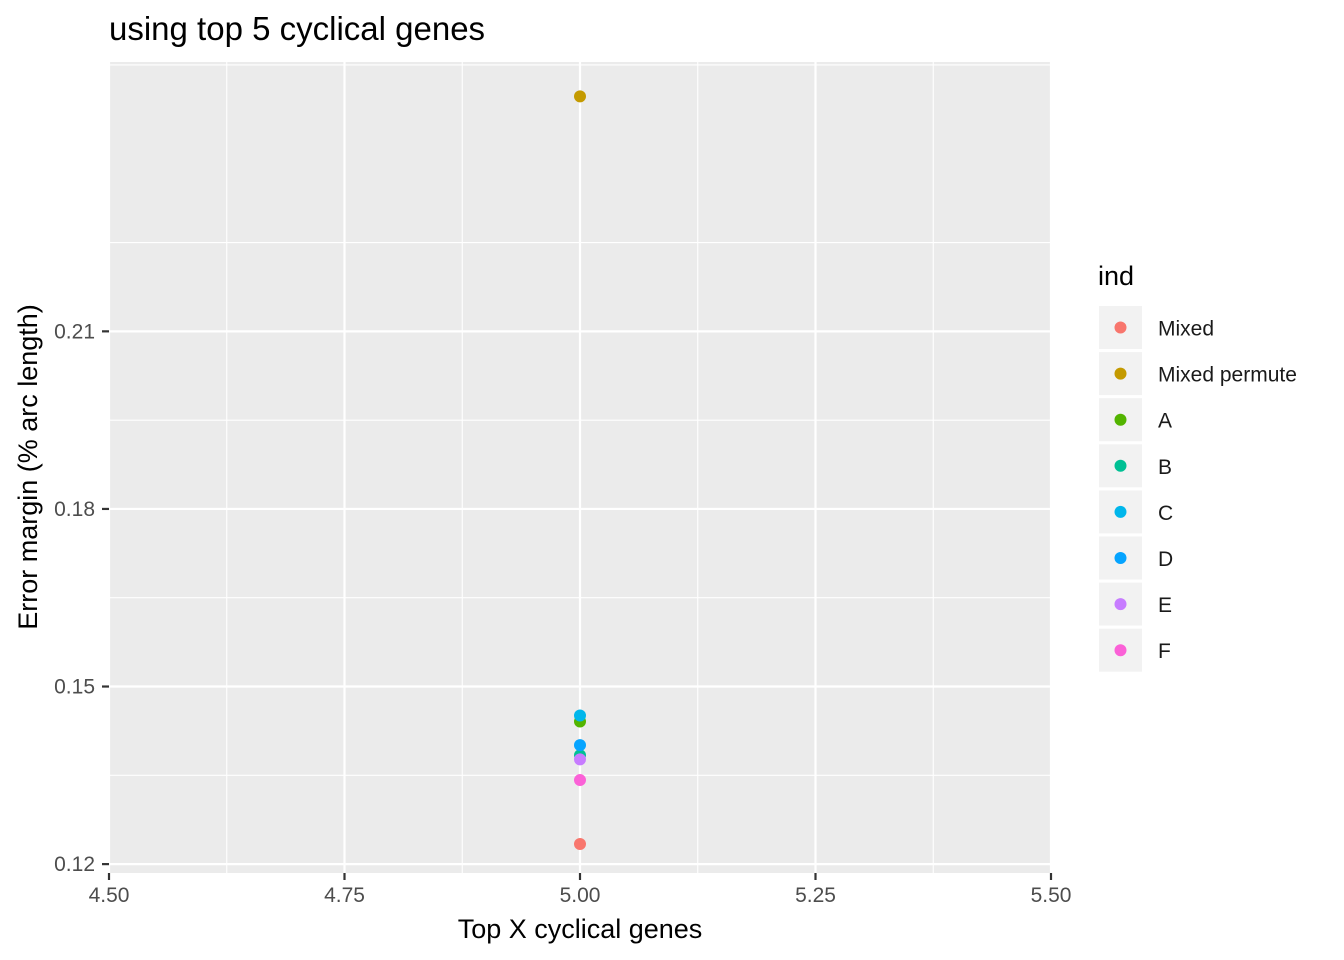 Image resolution: width=1344 pixels, height=960 pixels. I want to click on x-tick-label: 5.50, so click(1051, 895).